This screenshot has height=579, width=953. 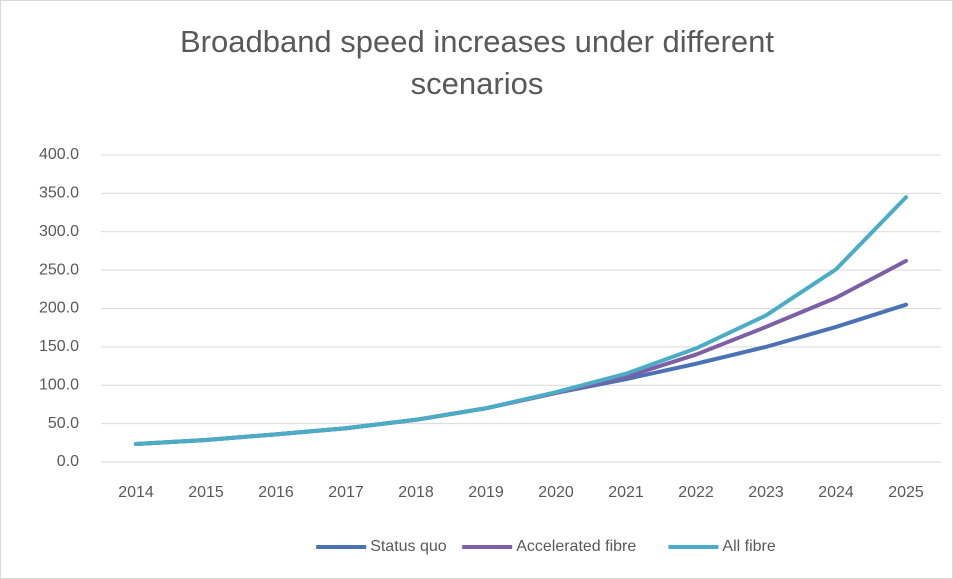 What do you see at coordinates (416, 492) in the screenshot?
I see `x-tick-label: 2018` at bounding box center [416, 492].